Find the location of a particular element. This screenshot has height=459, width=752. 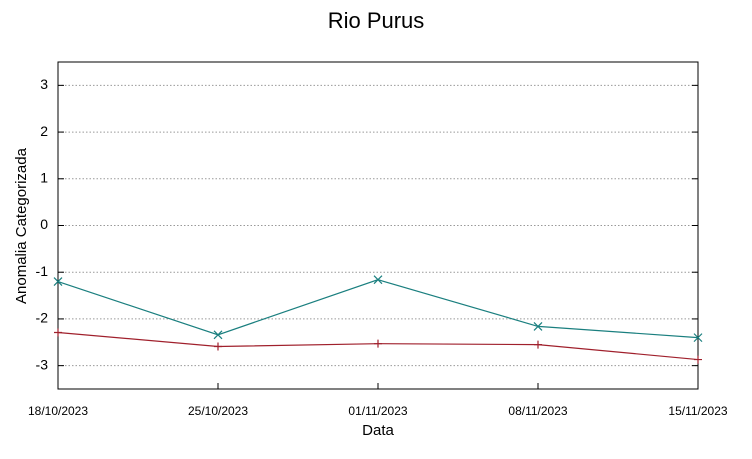

y-tick-label: 3 is located at coordinates (44, 84).